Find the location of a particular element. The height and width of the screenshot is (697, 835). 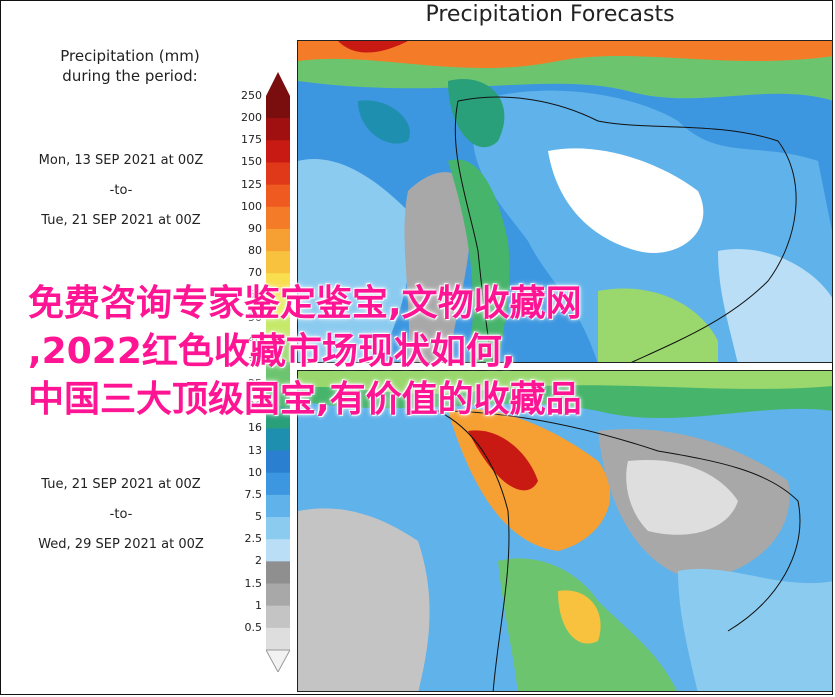

scale-tick-label: 80 is located at coordinates (255, 251).